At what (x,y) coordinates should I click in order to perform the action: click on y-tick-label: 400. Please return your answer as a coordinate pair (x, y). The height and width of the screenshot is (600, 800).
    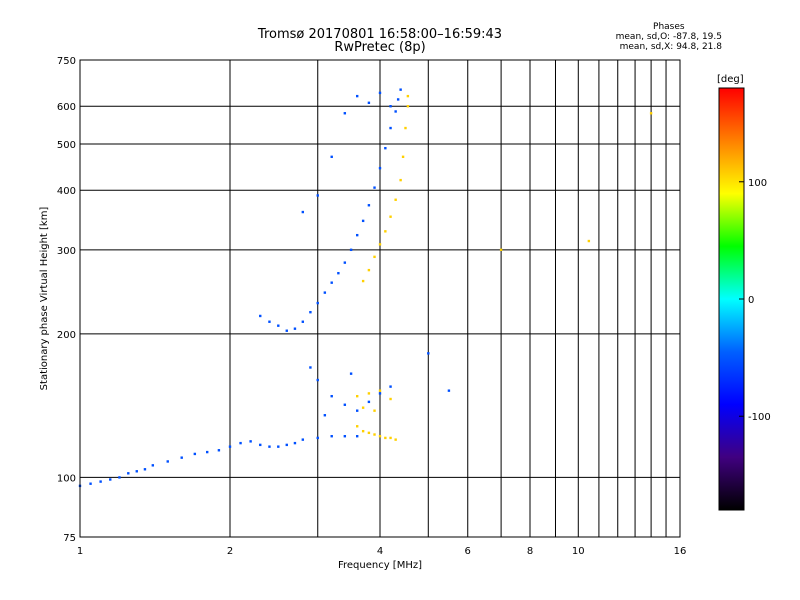
    Looking at the image, I should click on (66, 191).